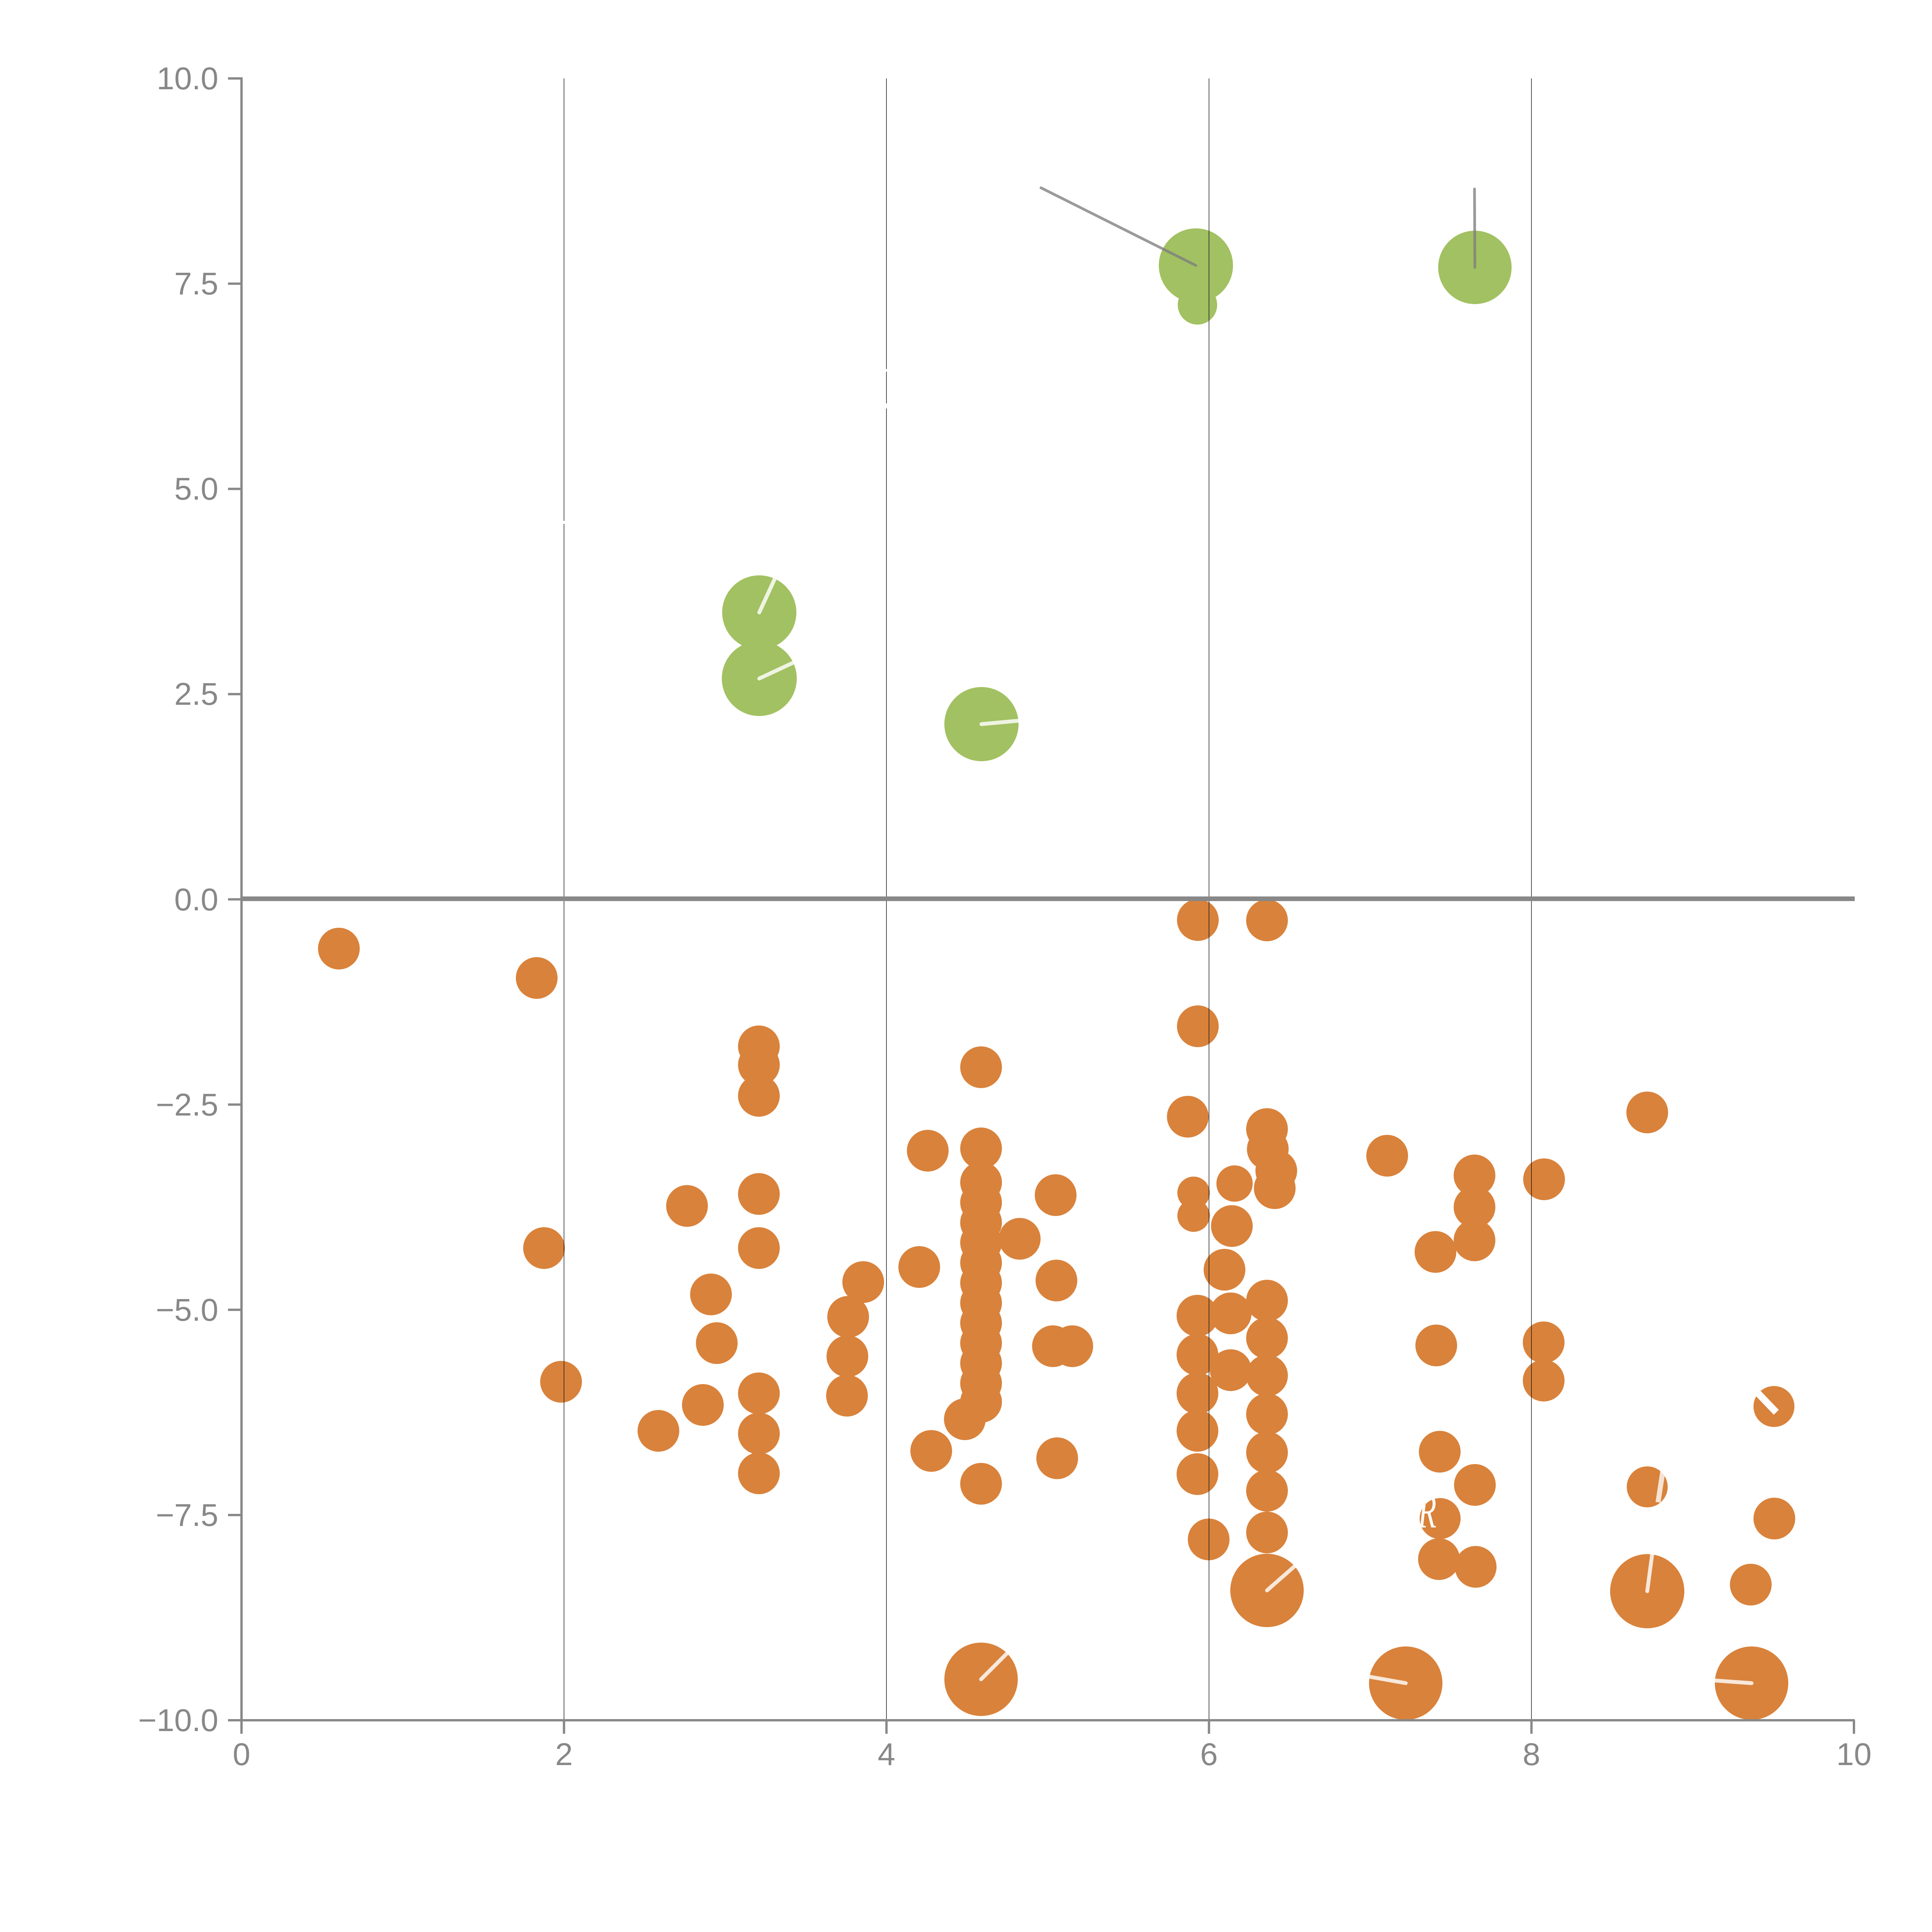 The image size is (1932, 1932). Describe the element at coordinates (196, 695) in the screenshot. I see `svg-text: 2.5` at that location.